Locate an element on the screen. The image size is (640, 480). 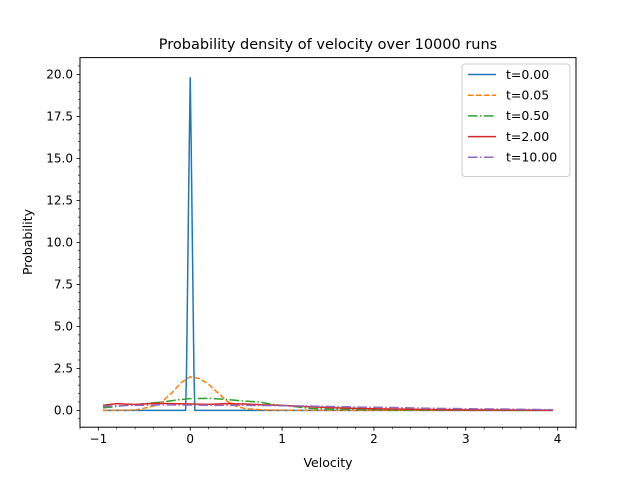
y-tick-label: 15.0 is located at coordinates (59, 159).